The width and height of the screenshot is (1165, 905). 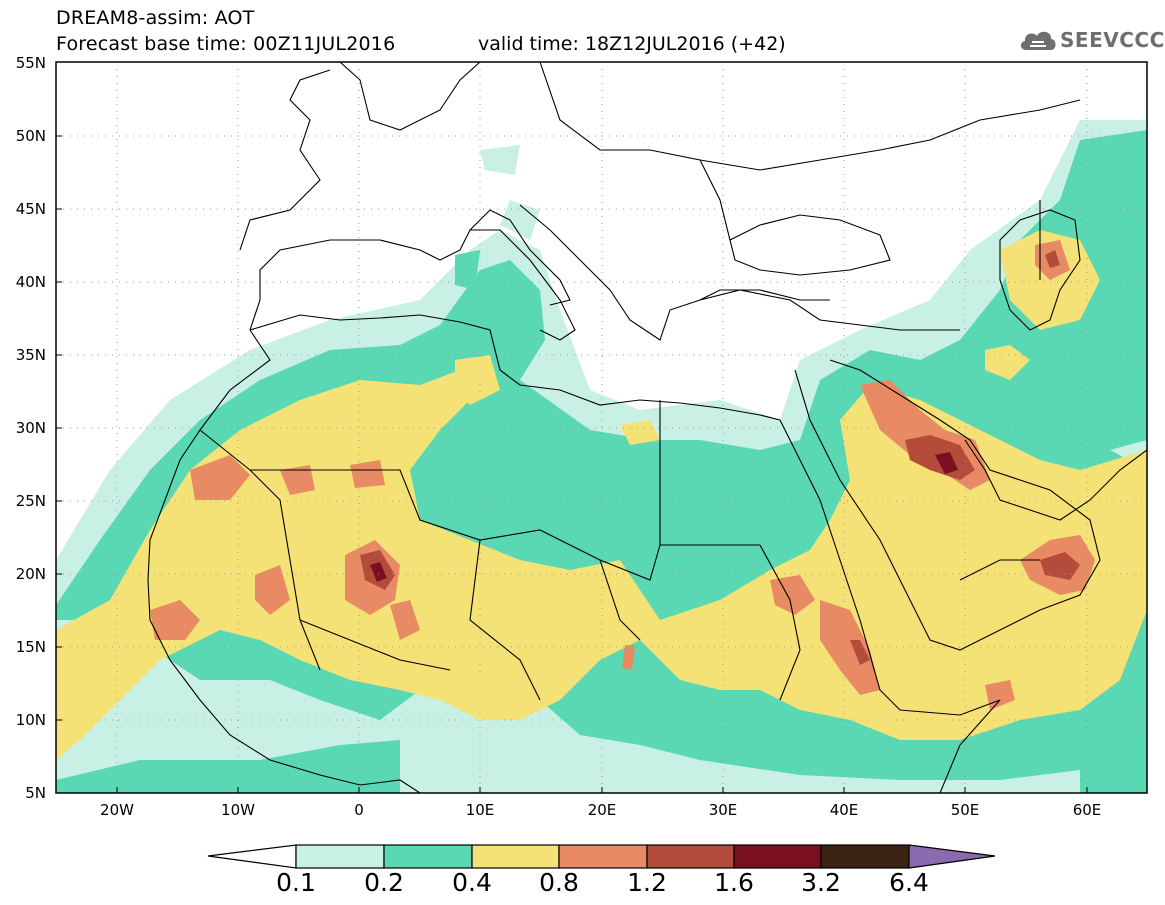 I want to click on lat-label: 10N, so click(x=30, y=720).